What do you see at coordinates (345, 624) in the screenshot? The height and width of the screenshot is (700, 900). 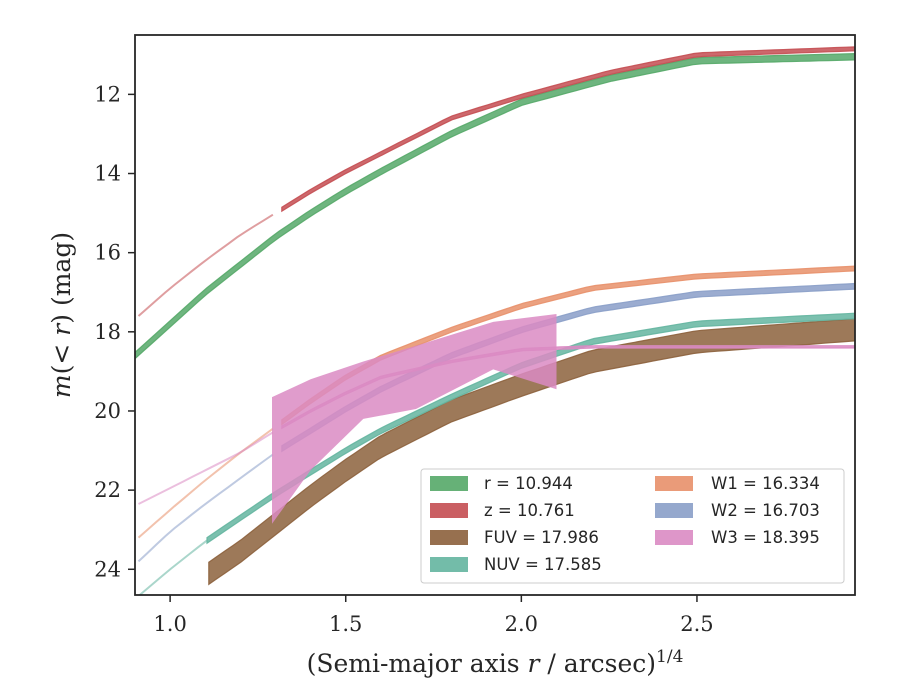 I see `x-tick-label: 1.5` at bounding box center [345, 624].